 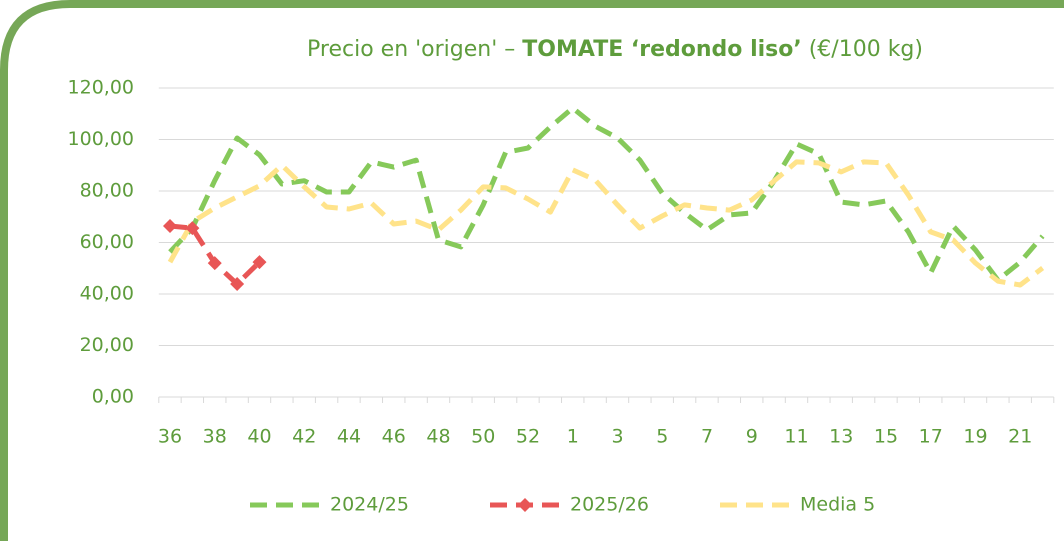 What do you see at coordinates (841, 437) in the screenshot?
I see `x-tick-label: 13` at bounding box center [841, 437].